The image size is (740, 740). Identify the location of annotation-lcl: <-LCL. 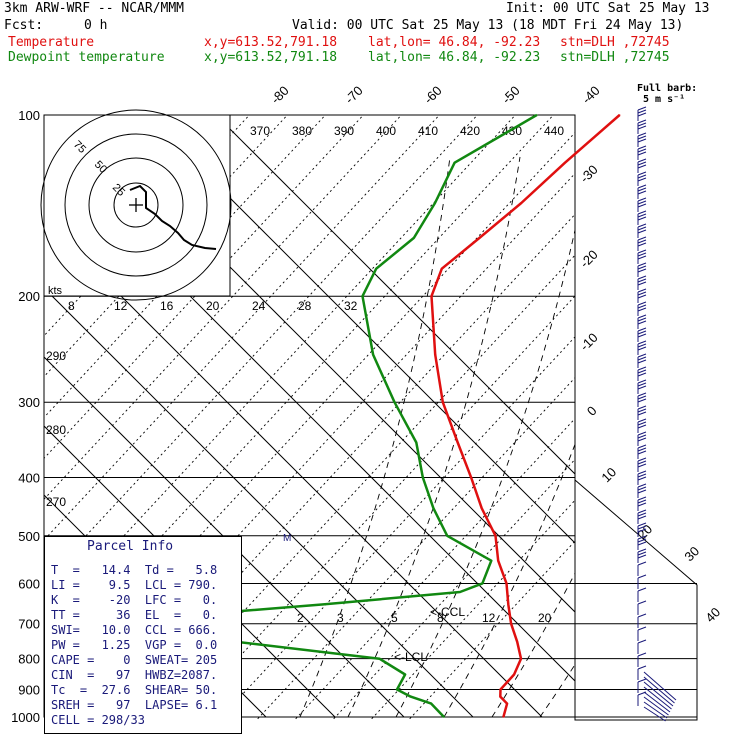
(410, 657).